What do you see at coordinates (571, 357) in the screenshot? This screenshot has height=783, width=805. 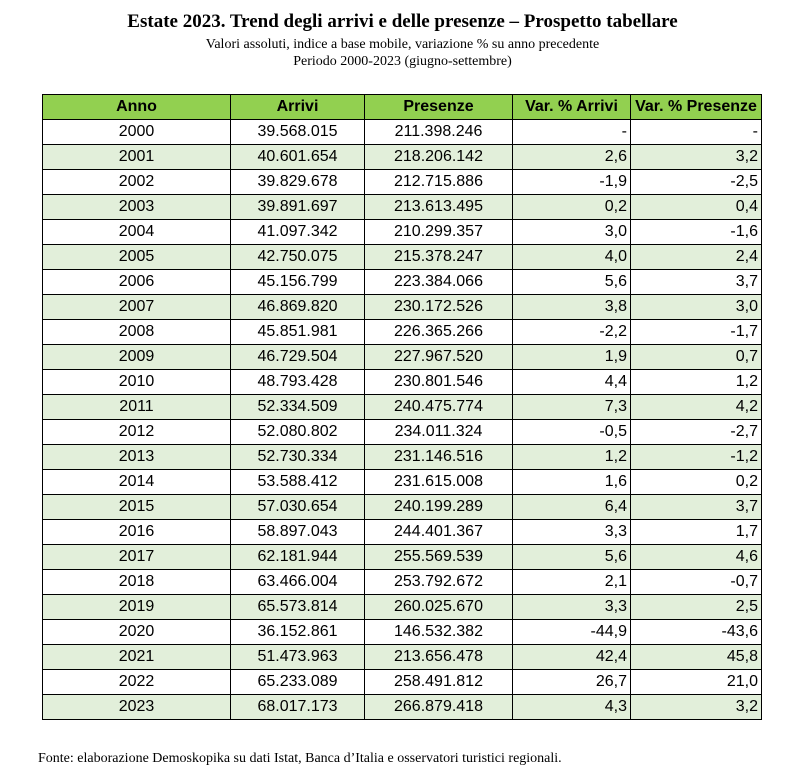 I see `cell-var-arrivi: 1,9` at bounding box center [571, 357].